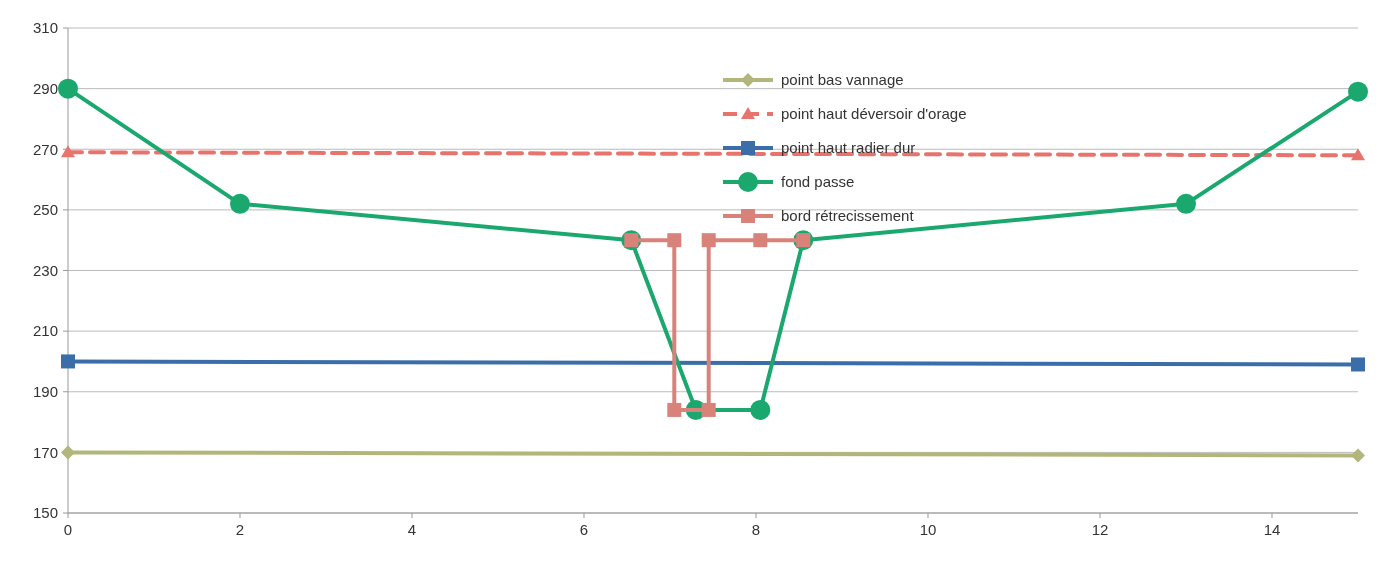 This screenshot has height=562, width=1389. Describe the element at coordinates (45, 270) in the screenshot. I see `y-tick-label: 230` at that location.